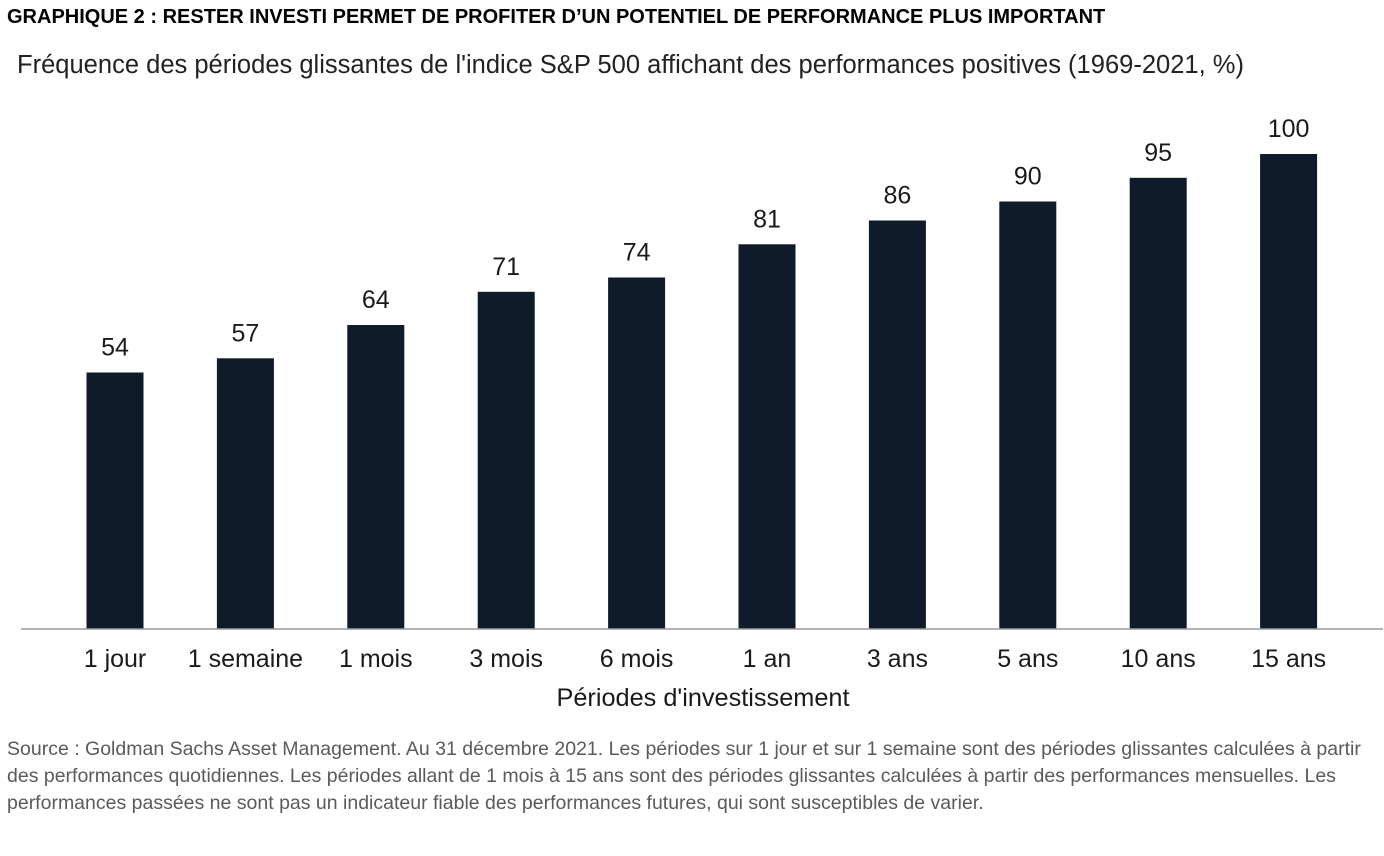 This screenshot has height=856, width=1384. I want to click on x-tick-label-5: 6 mois, so click(637, 659).